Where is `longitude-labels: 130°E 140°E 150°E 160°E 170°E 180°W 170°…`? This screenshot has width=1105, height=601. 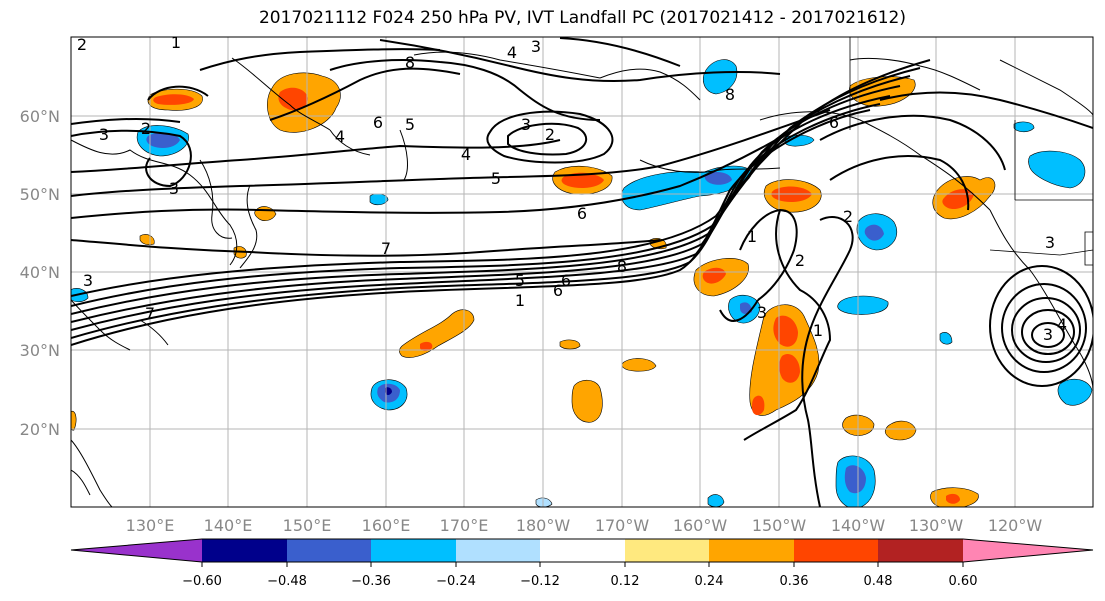 longitude-labels: 130°E 140°E 150°E 160°E 170°E 180°W 170°… is located at coordinates (584, 525).